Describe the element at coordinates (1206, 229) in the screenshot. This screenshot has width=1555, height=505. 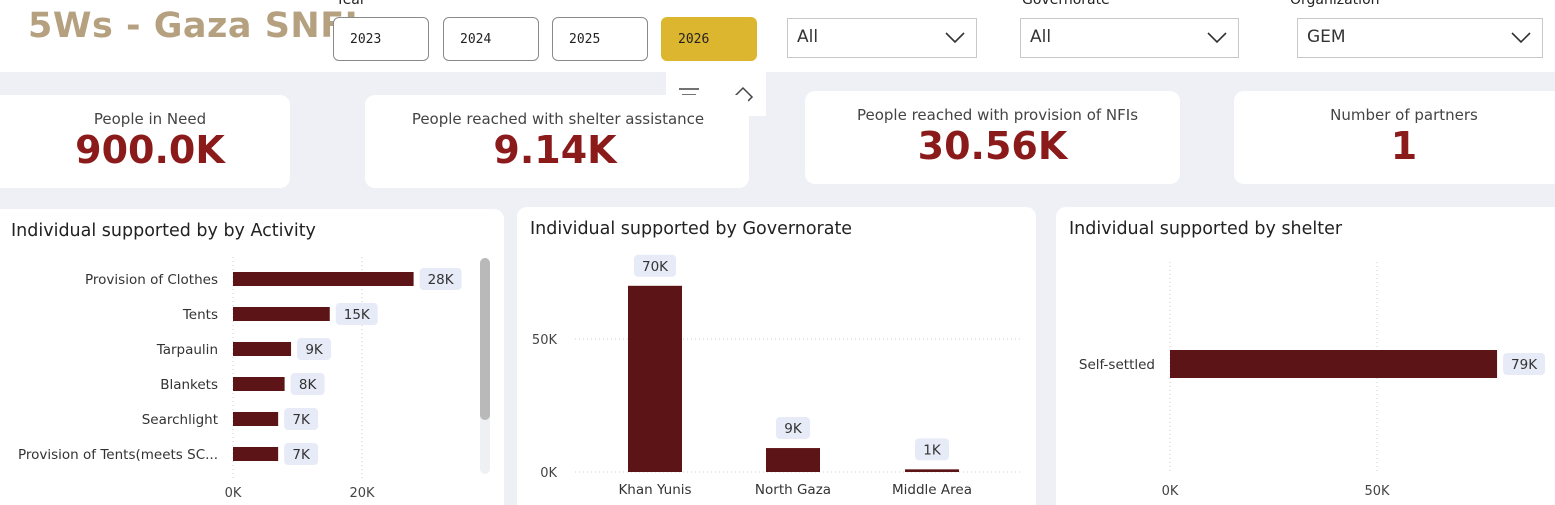
I see `chart-title: Individual supported by shelter` at that location.